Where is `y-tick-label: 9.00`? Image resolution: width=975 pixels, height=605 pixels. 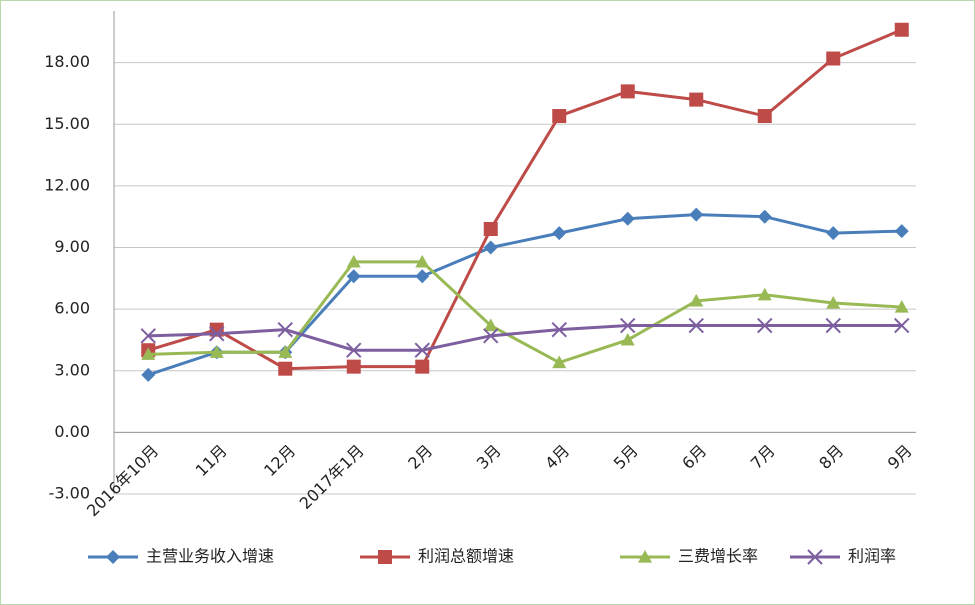 y-tick-label: 9.00 is located at coordinates (72, 246).